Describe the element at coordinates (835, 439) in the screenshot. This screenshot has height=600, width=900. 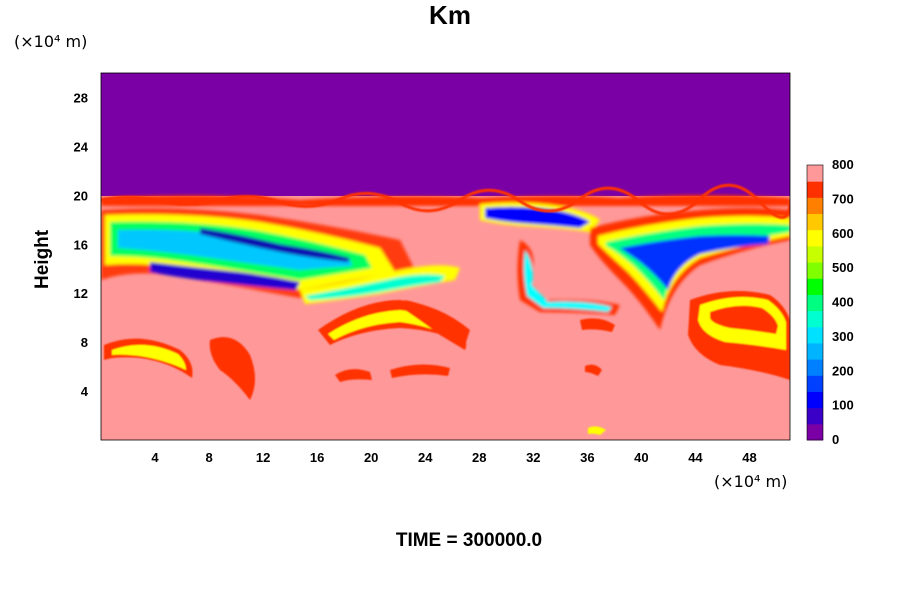
I see `colorbar-tick-label: 0` at that location.